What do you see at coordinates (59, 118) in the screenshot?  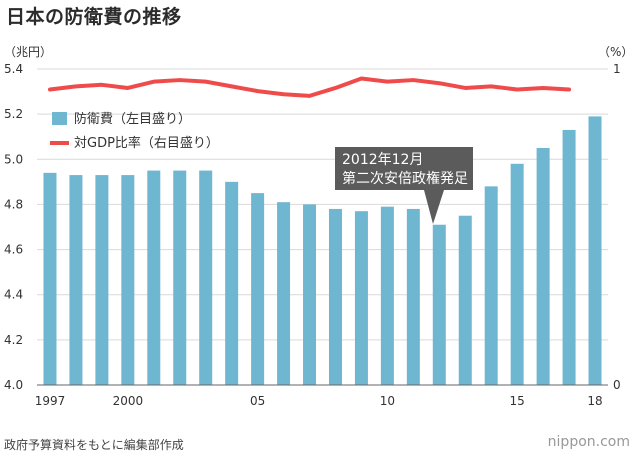 I see `legend-swatch-bar` at bounding box center [59, 118].